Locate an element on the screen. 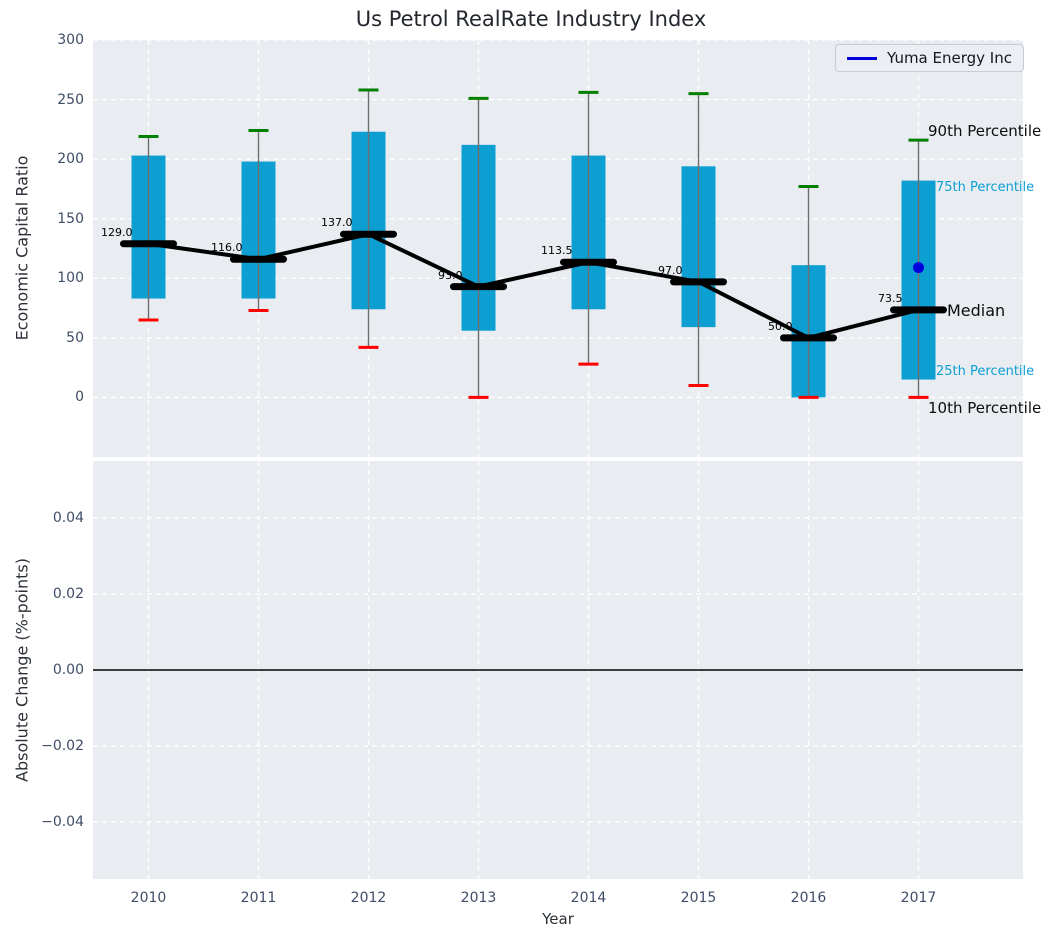 This screenshot has height=942, width=1062. x-tick-2013: 2013 is located at coordinates (478, 898).